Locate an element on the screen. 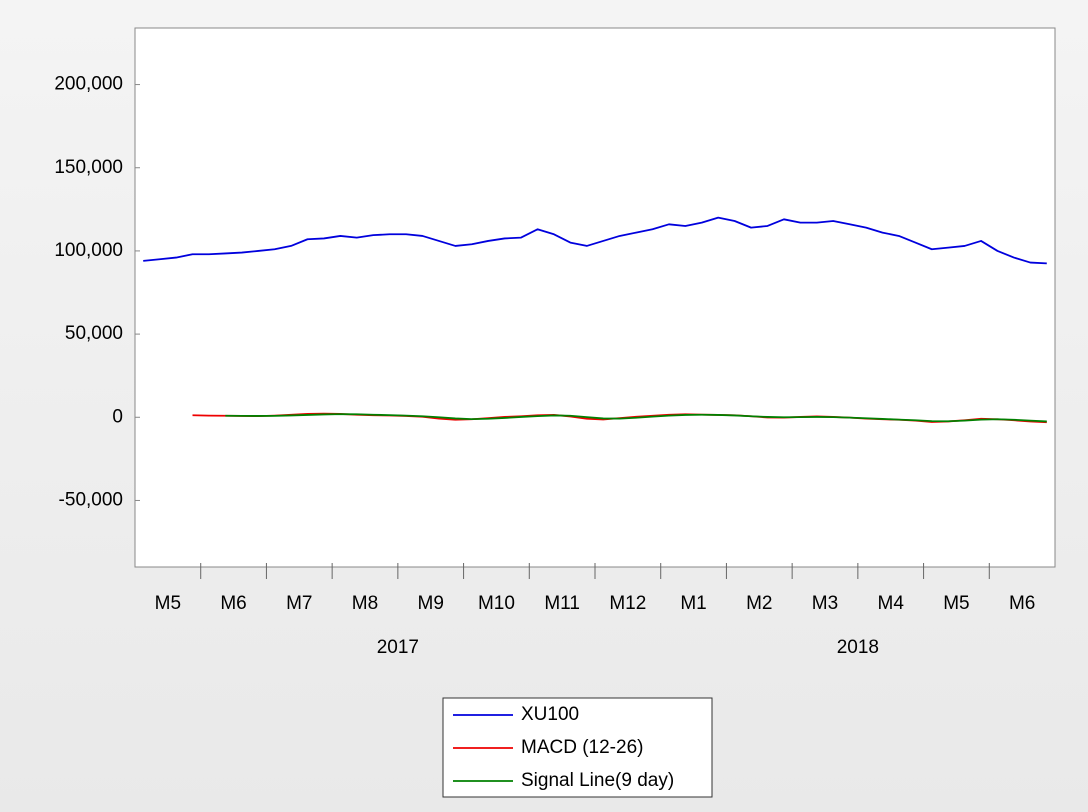 The height and width of the screenshot is (812, 1088). year-label: 2017 is located at coordinates (398, 647).